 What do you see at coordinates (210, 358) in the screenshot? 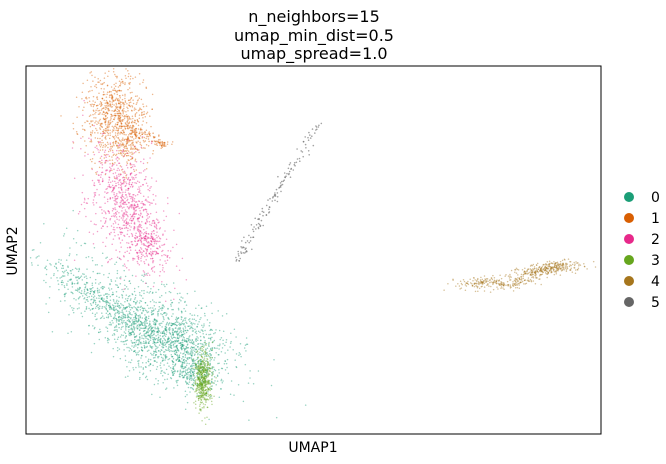
I see `scatter-point-cluster-0-1967` at bounding box center [210, 358].